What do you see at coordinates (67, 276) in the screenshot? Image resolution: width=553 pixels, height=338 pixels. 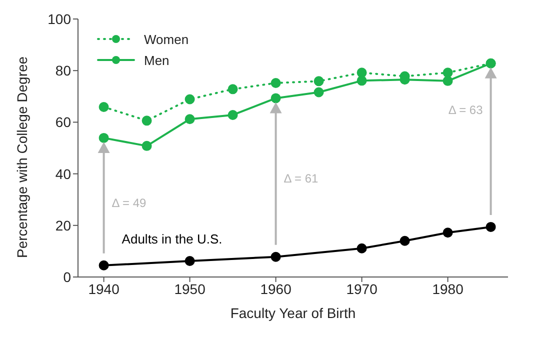 I see `y-tick-label: 0` at bounding box center [67, 276].